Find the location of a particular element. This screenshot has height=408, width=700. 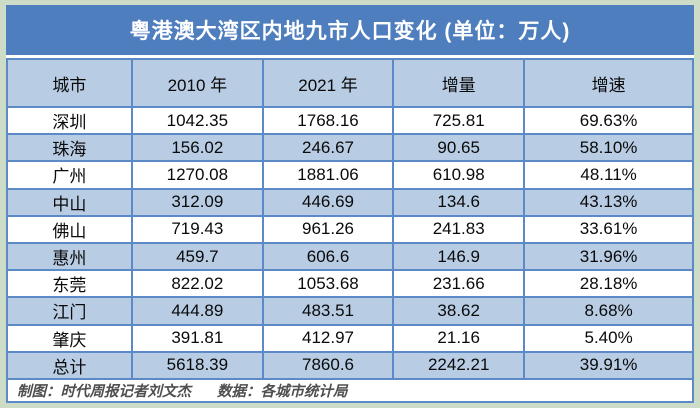

table-cell: 90.65 is located at coordinates (459, 148).